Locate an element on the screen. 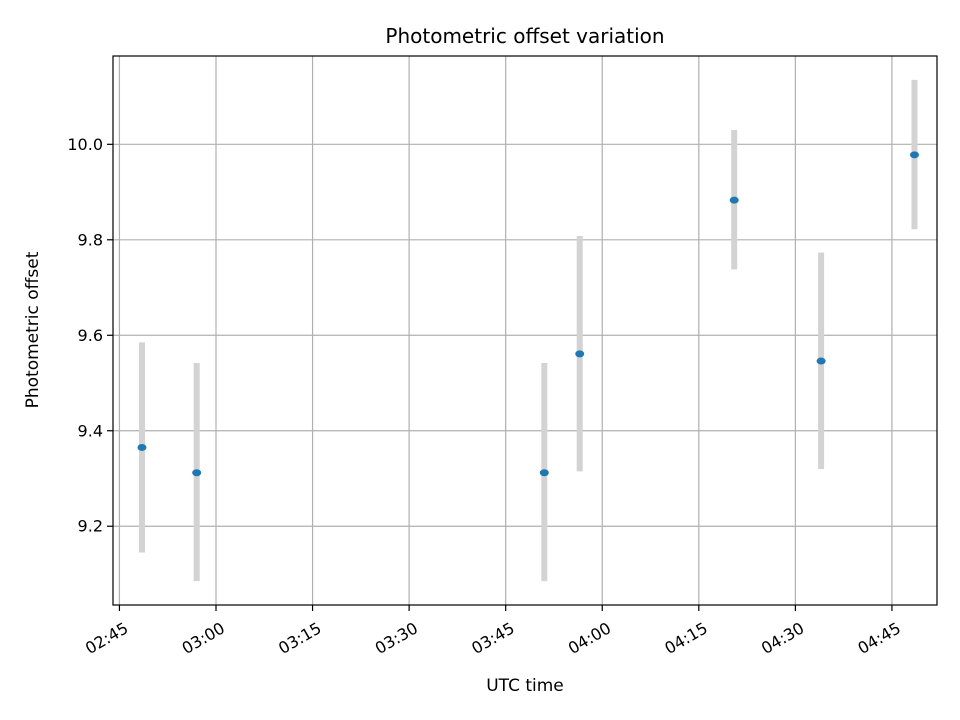  y-tick-label: 9.6 is located at coordinates (90, 335).